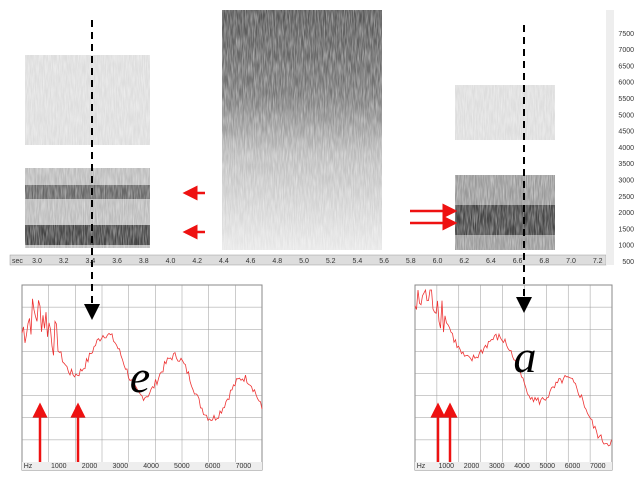  Describe the element at coordinates (64, 261) in the screenshot. I see `time-tick-label: 3.2` at that location.